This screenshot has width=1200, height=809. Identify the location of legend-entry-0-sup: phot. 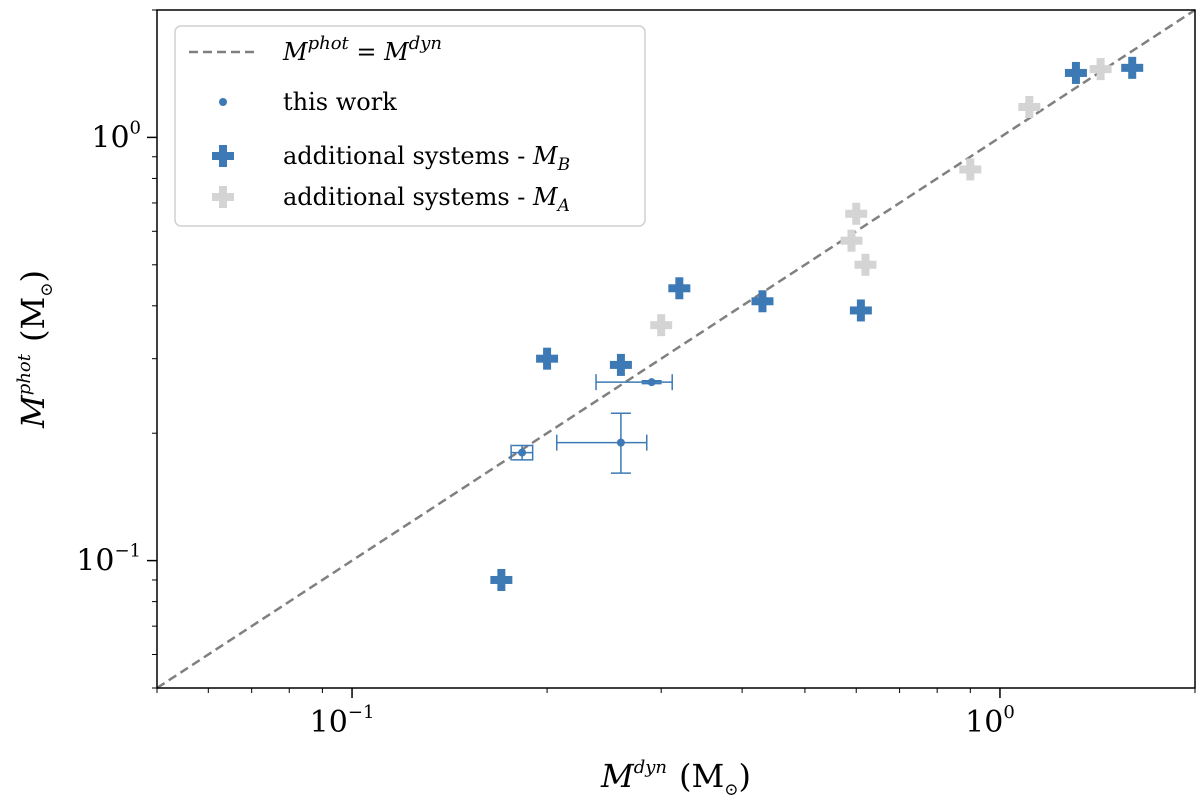
(329, 43).